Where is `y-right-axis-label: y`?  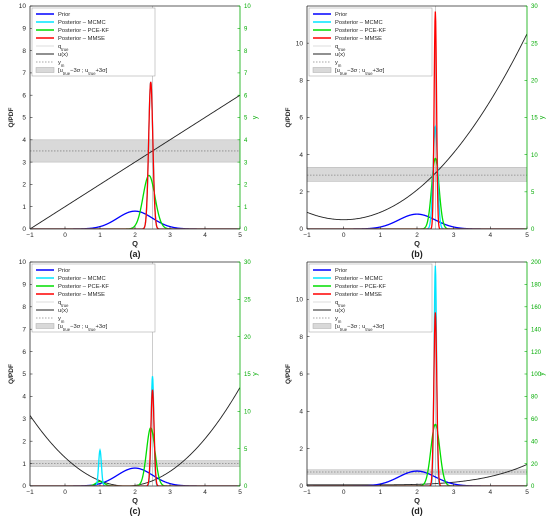
y-right-axis-label: y is located at coordinates (255, 117).